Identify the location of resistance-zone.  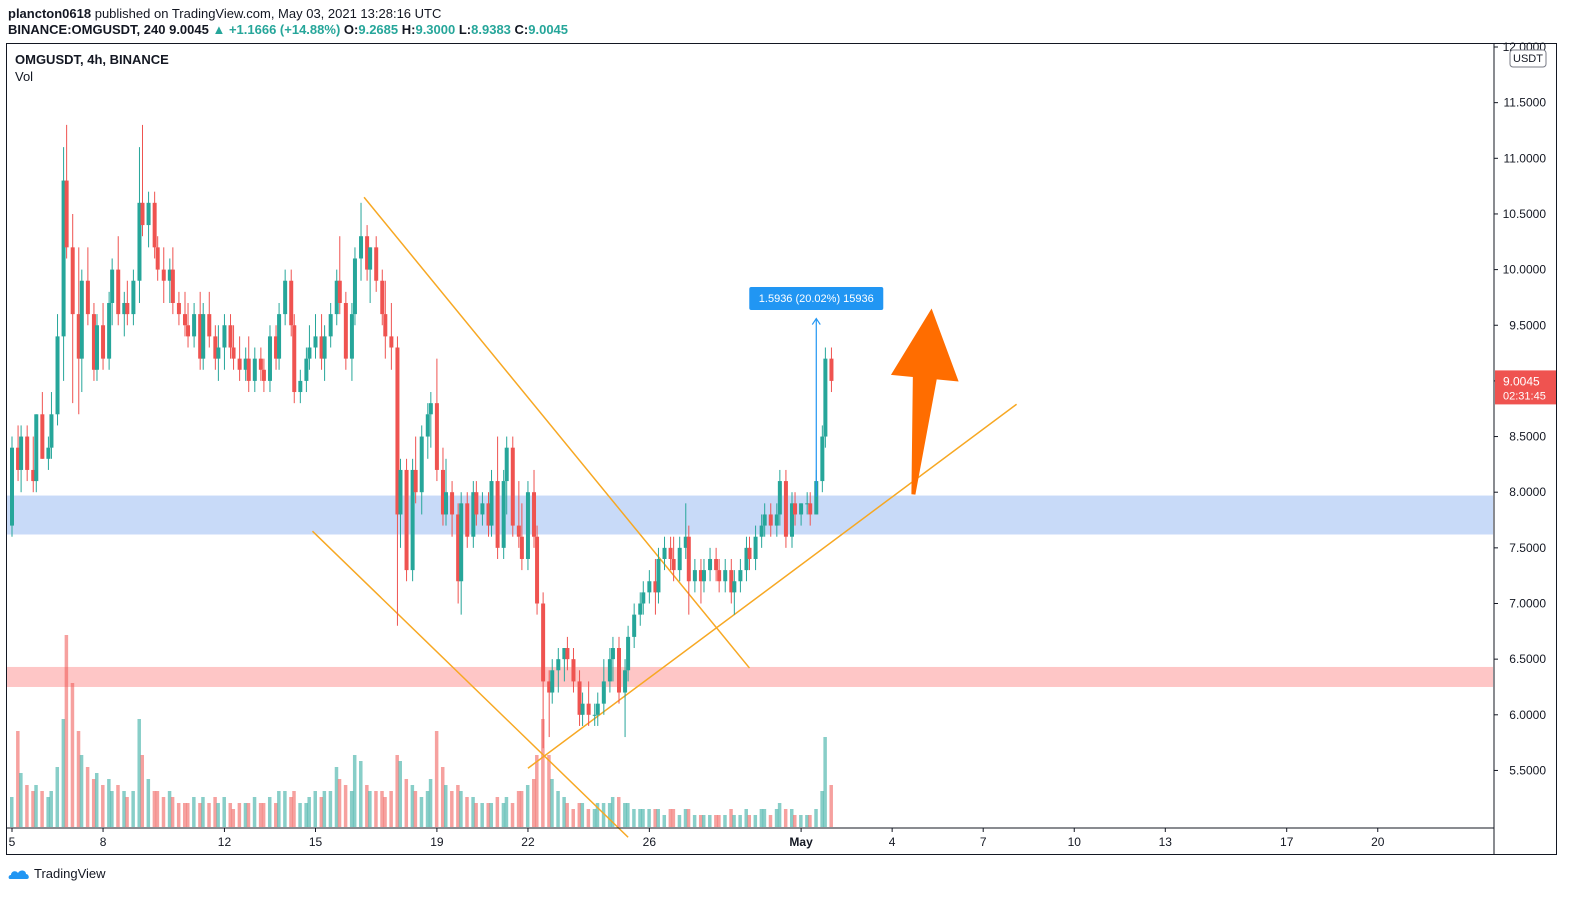
(750, 515).